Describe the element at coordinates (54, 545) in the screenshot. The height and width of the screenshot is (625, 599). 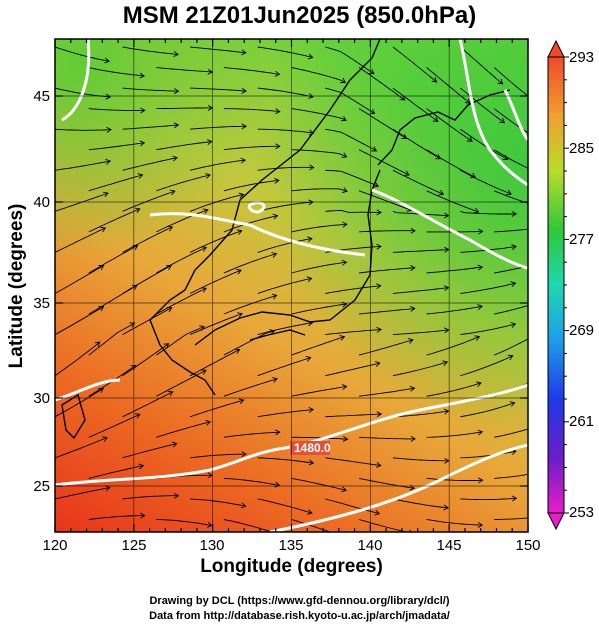
I see `x-tick-120: 120` at that location.